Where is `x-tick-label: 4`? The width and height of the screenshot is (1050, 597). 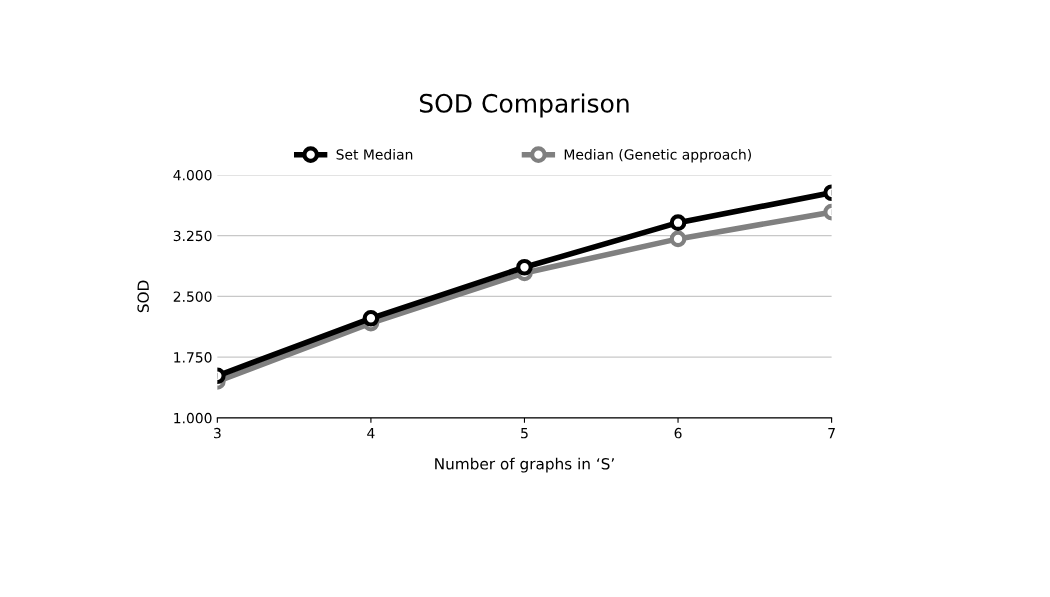 x-tick-label: 4 is located at coordinates (371, 433).